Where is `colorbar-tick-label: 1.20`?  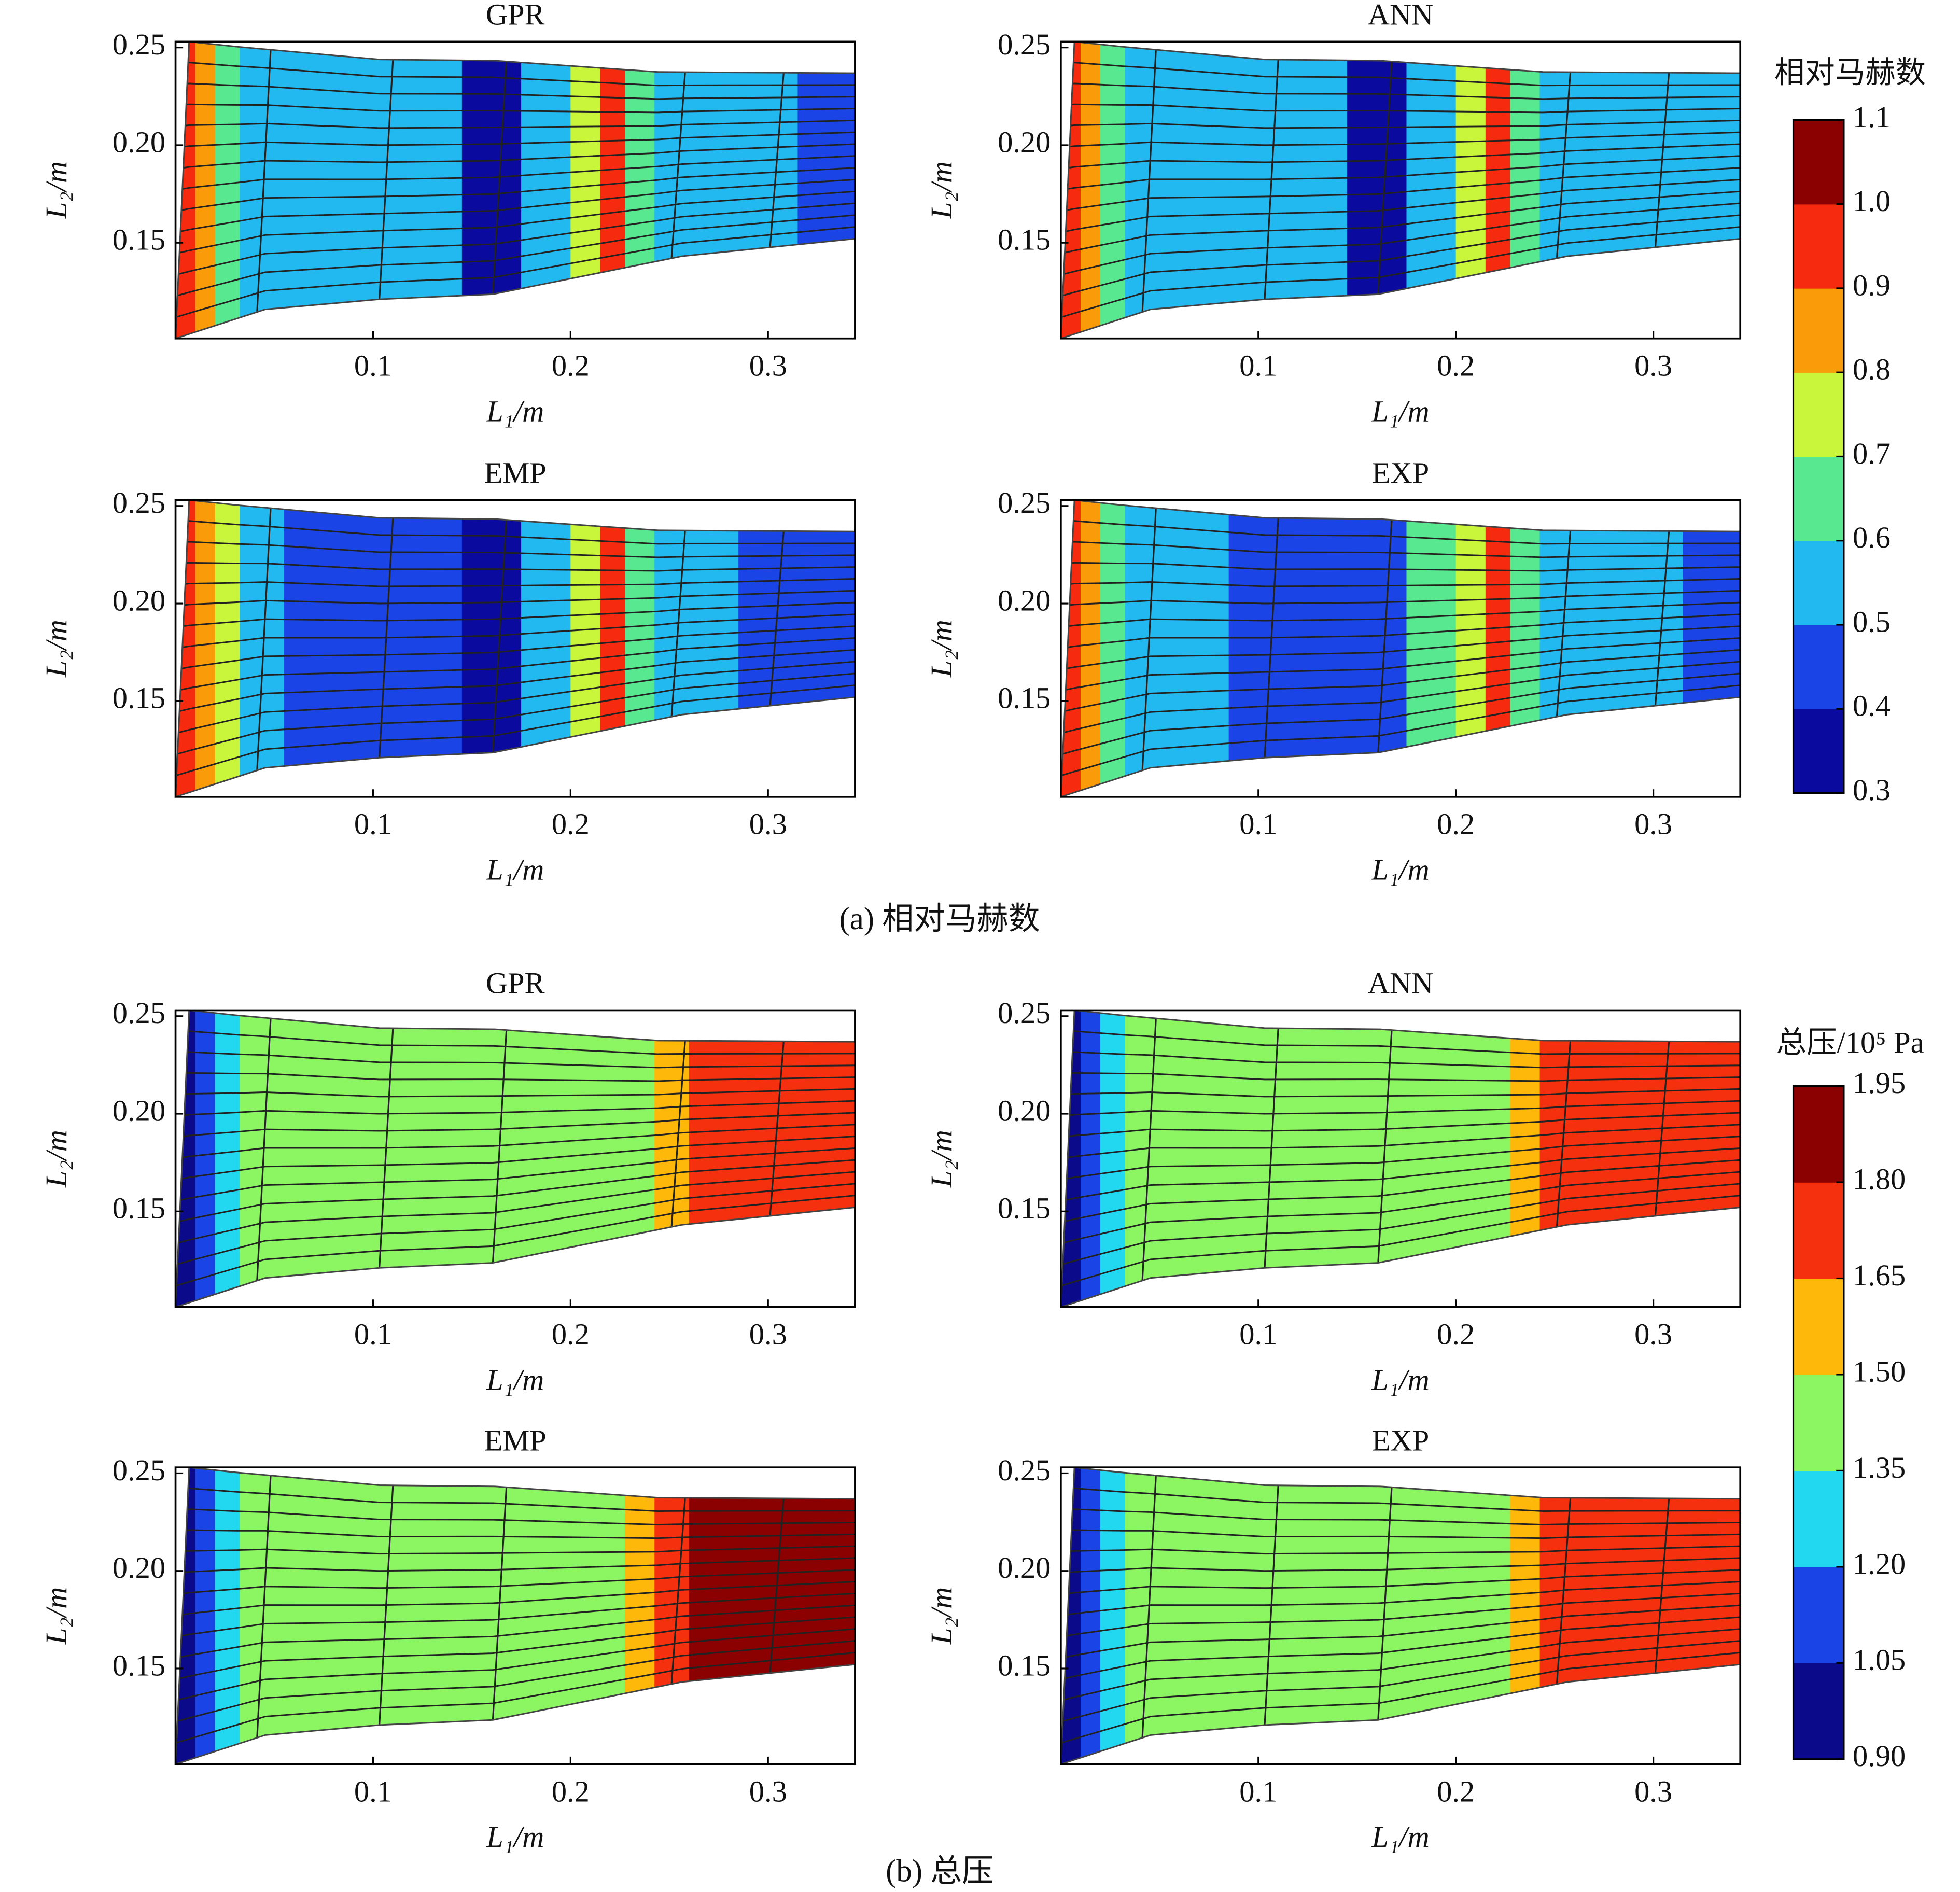
colorbar-tick-label: 1.20 is located at coordinates (1879, 1563).